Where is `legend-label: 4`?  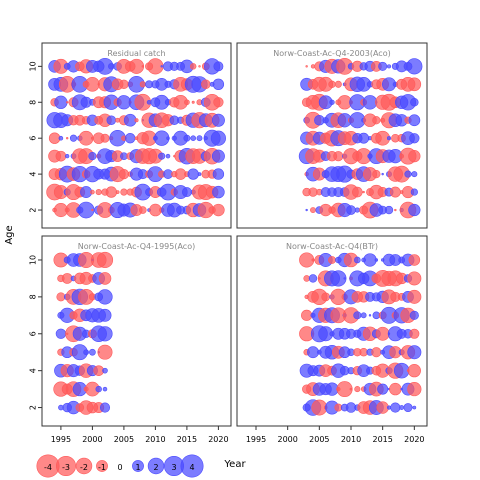 legend-label: 4 is located at coordinates (191, 467).